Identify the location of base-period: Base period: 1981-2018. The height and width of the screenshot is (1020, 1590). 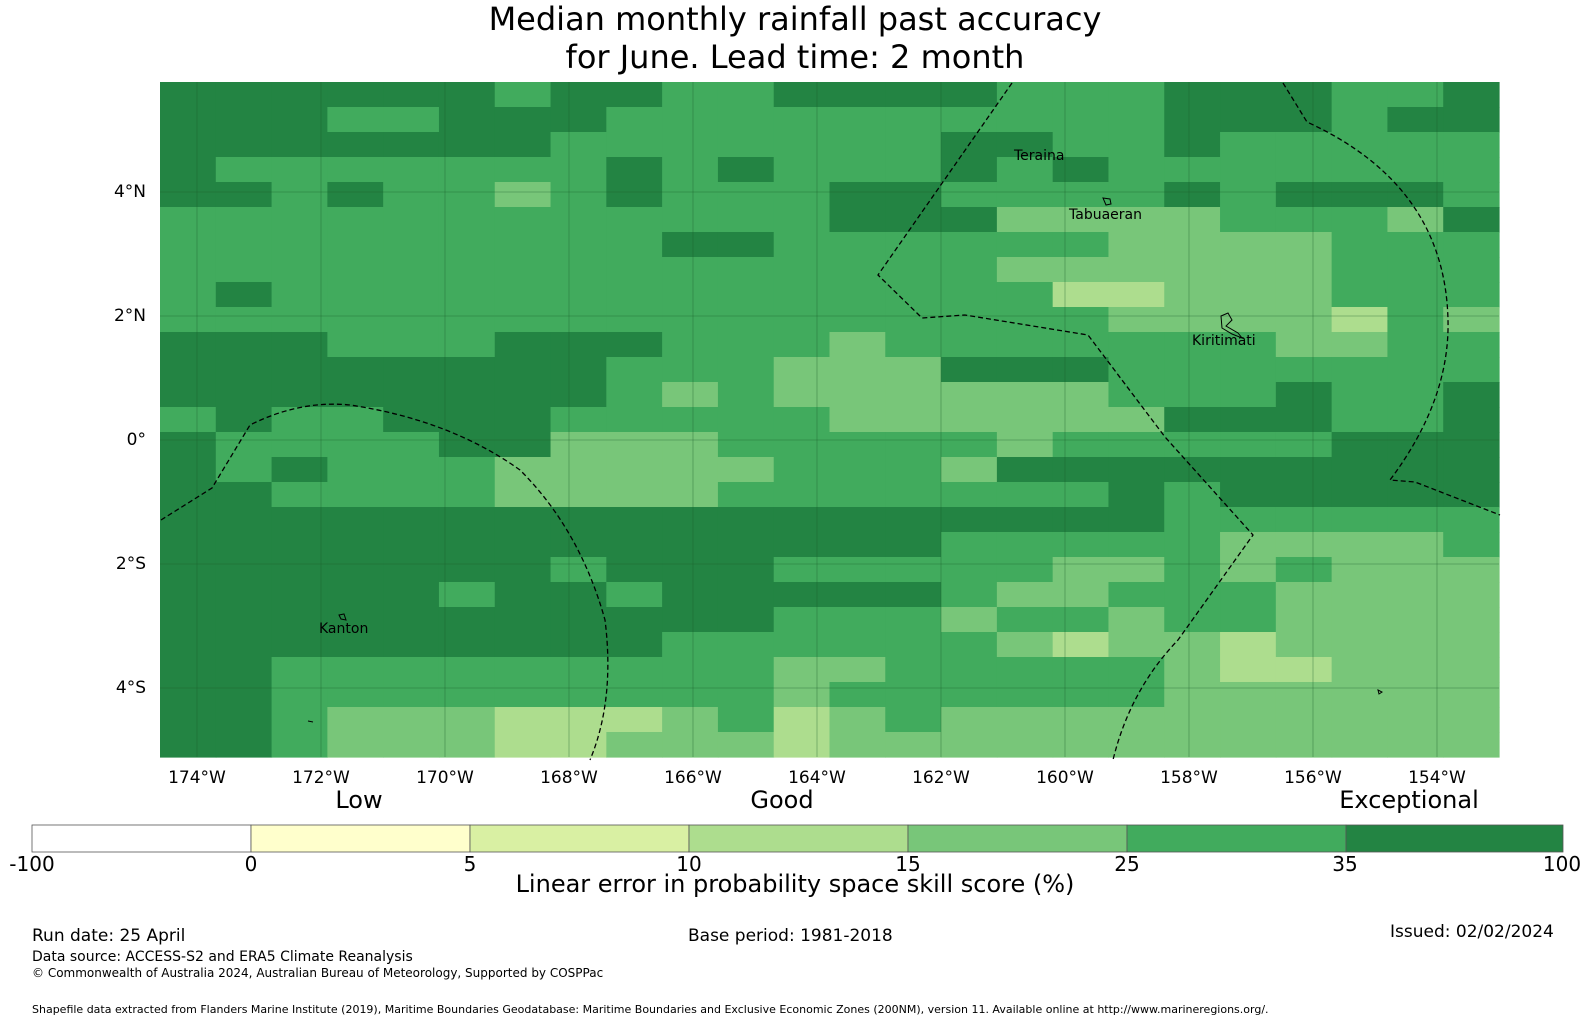
(790, 936).